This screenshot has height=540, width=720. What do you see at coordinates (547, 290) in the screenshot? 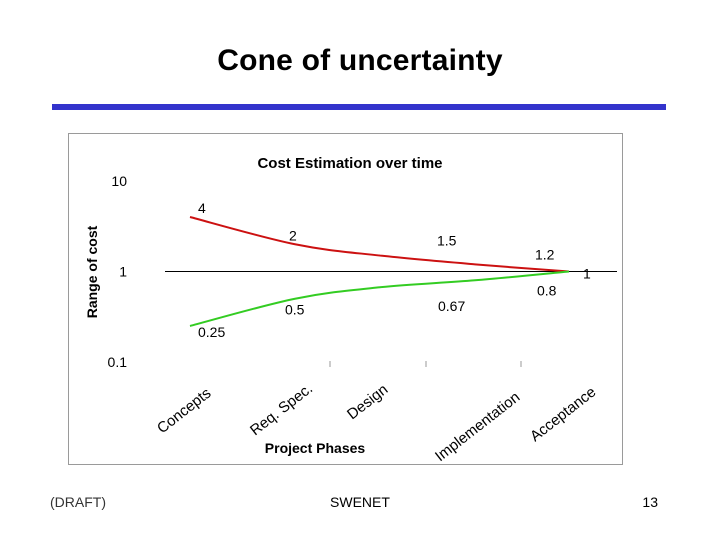
I see `data-label-lower: 0.8` at bounding box center [547, 290].